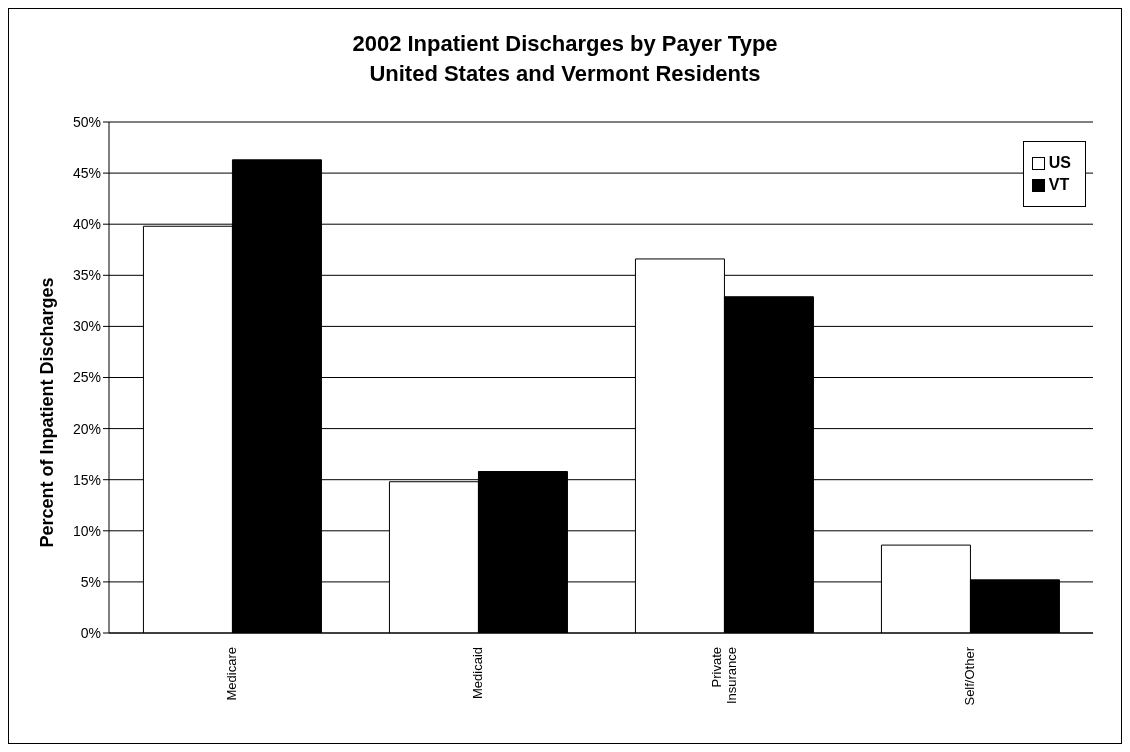  What do you see at coordinates (1059, 163) in the screenshot?
I see `legend-label: US` at bounding box center [1059, 163].